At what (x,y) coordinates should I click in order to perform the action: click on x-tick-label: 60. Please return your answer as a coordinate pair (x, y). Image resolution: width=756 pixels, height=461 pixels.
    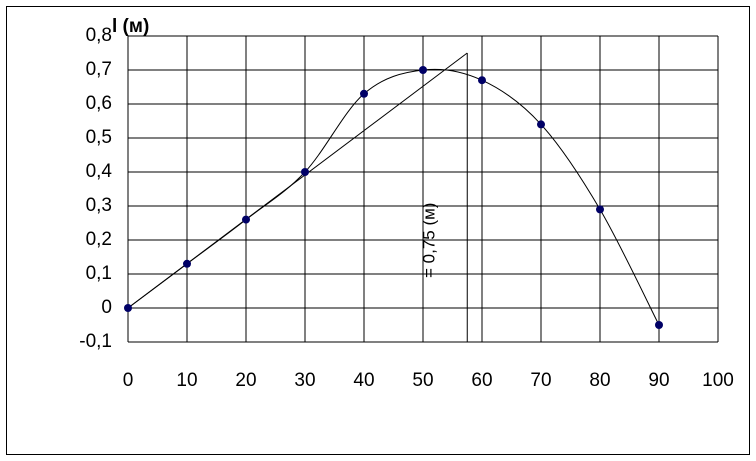
    Looking at the image, I should click on (481, 380).